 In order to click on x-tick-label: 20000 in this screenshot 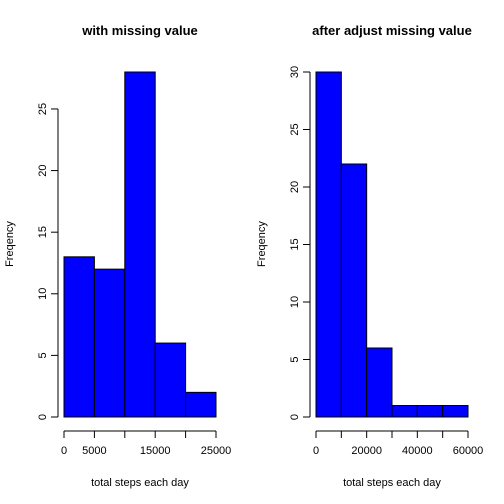, I will do `click(366, 451)`.